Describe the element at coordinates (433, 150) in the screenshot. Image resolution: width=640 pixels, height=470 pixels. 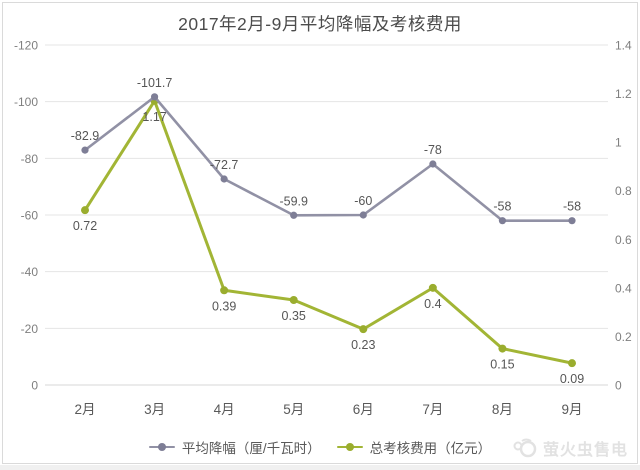
I see `data-label: -78` at that location.